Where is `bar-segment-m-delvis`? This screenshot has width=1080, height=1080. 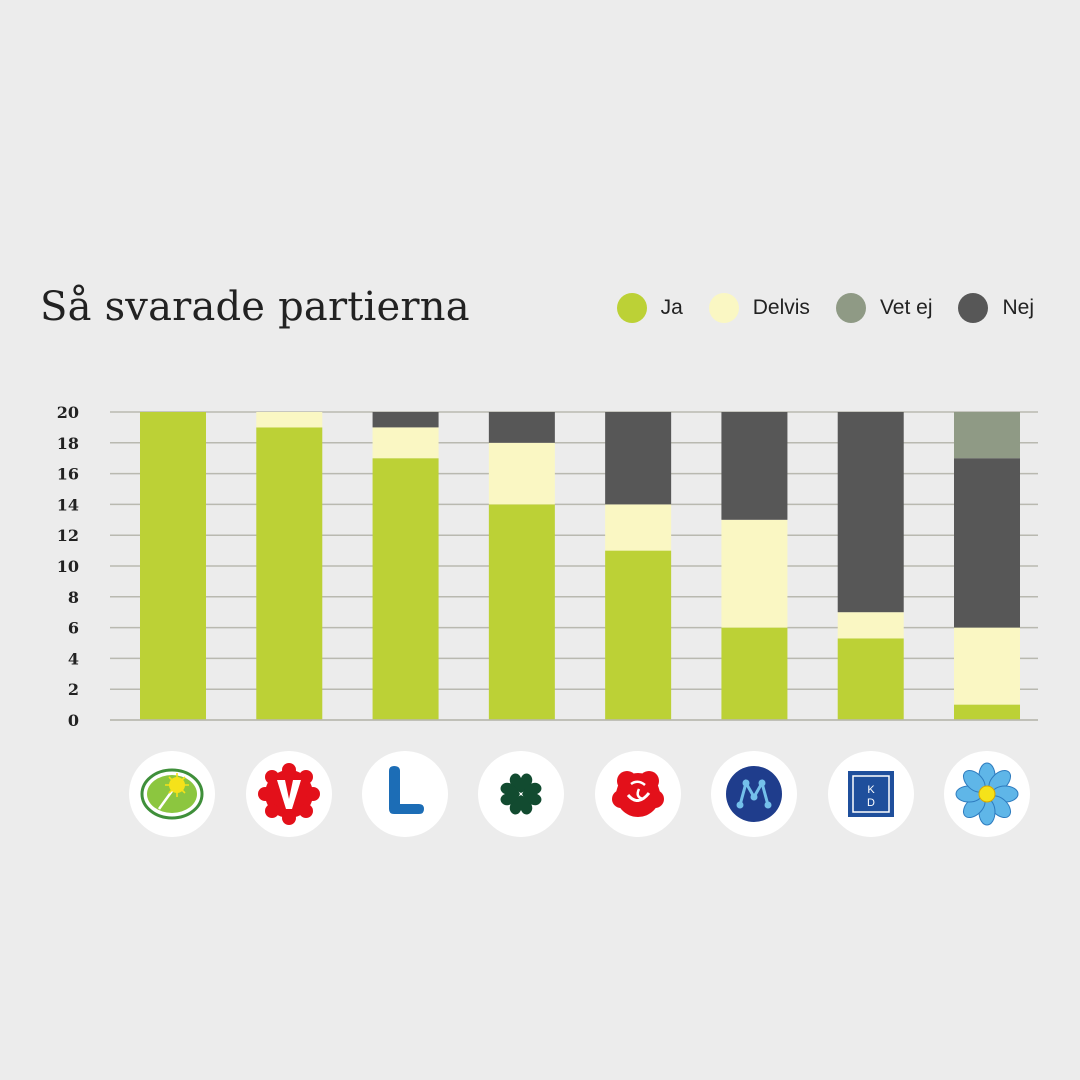 bar-segment-m-delvis is located at coordinates (754, 573).